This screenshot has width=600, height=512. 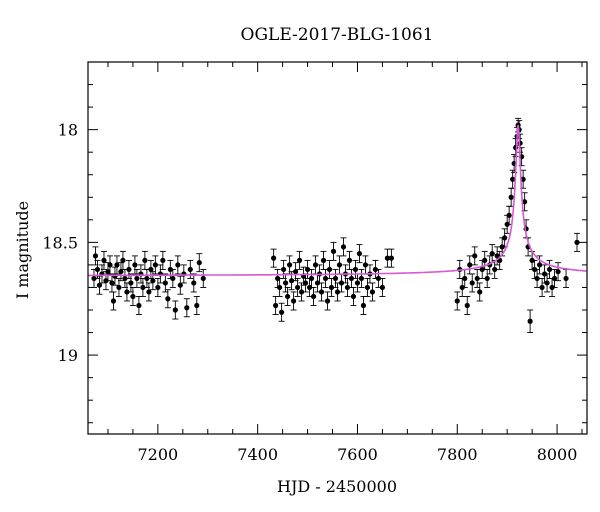 I want to click on x-tick-label: 7600, so click(x=357, y=454).